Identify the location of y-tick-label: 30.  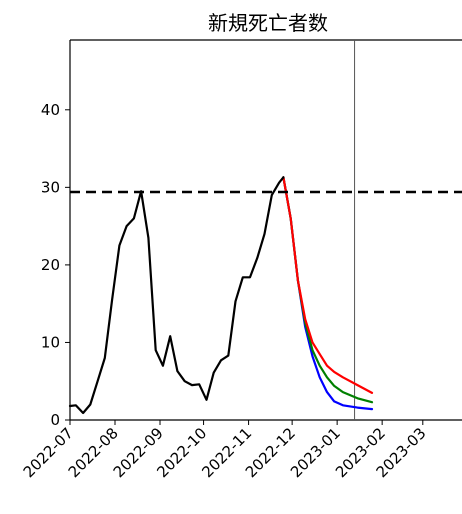
(50, 187).